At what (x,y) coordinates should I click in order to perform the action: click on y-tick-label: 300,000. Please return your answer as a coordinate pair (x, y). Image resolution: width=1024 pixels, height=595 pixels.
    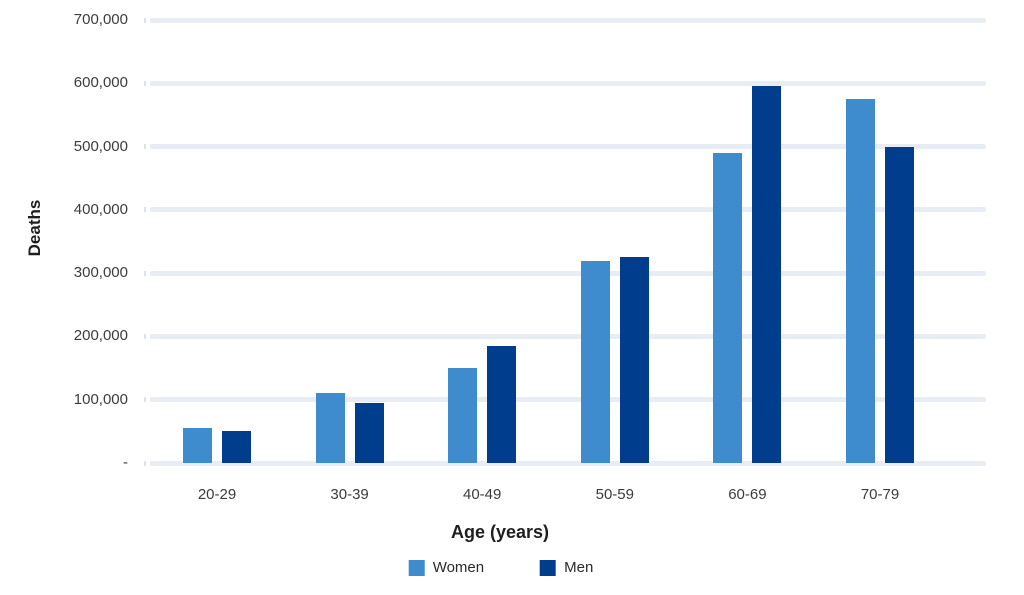
    Looking at the image, I should click on (100, 273).